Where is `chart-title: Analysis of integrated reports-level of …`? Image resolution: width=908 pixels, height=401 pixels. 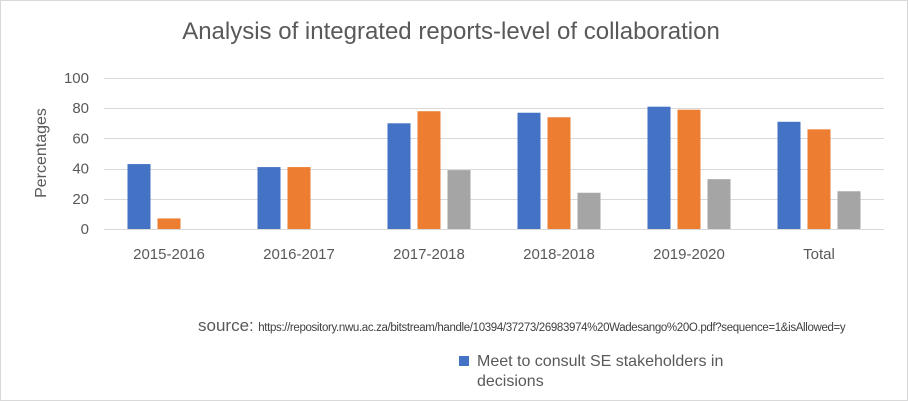
chart-title: Analysis of integrated reports-level of … is located at coordinates (451, 31).